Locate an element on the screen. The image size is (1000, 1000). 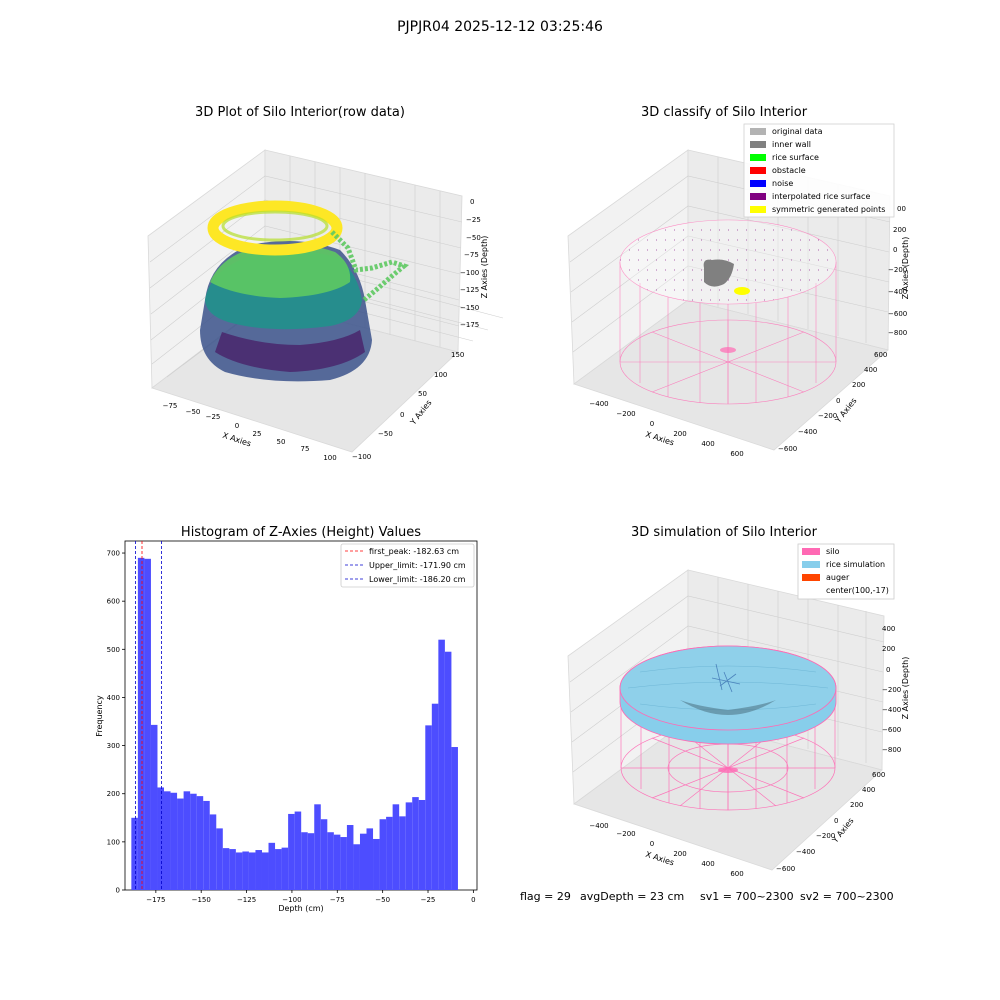
z-tick-labels: 400 200 0 −200 −400 −600 −800 is located at coordinates (891, 689).